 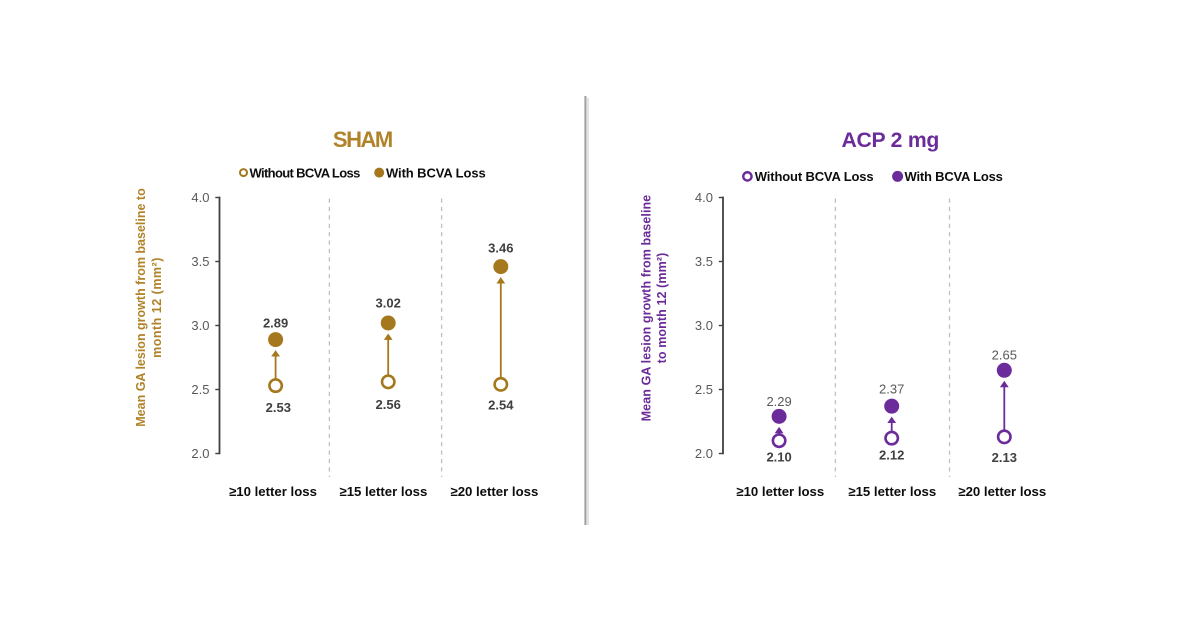 I want to click on svg-text: 2.53, so click(x=278, y=407).